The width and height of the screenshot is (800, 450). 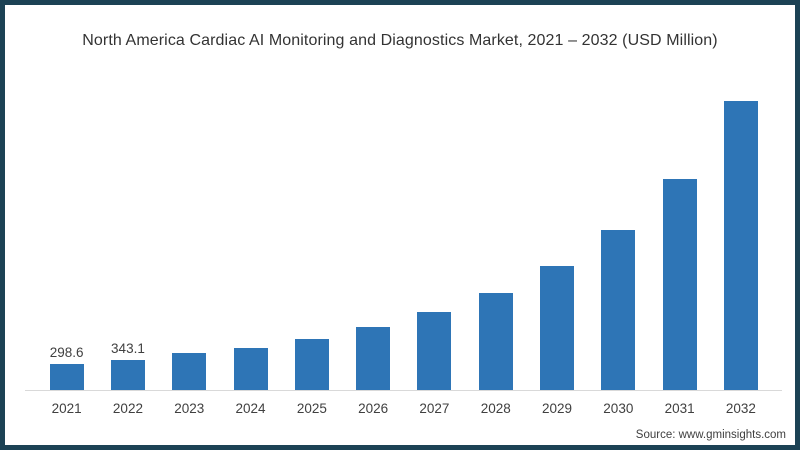 I want to click on bar-2027, so click(x=434, y=351).